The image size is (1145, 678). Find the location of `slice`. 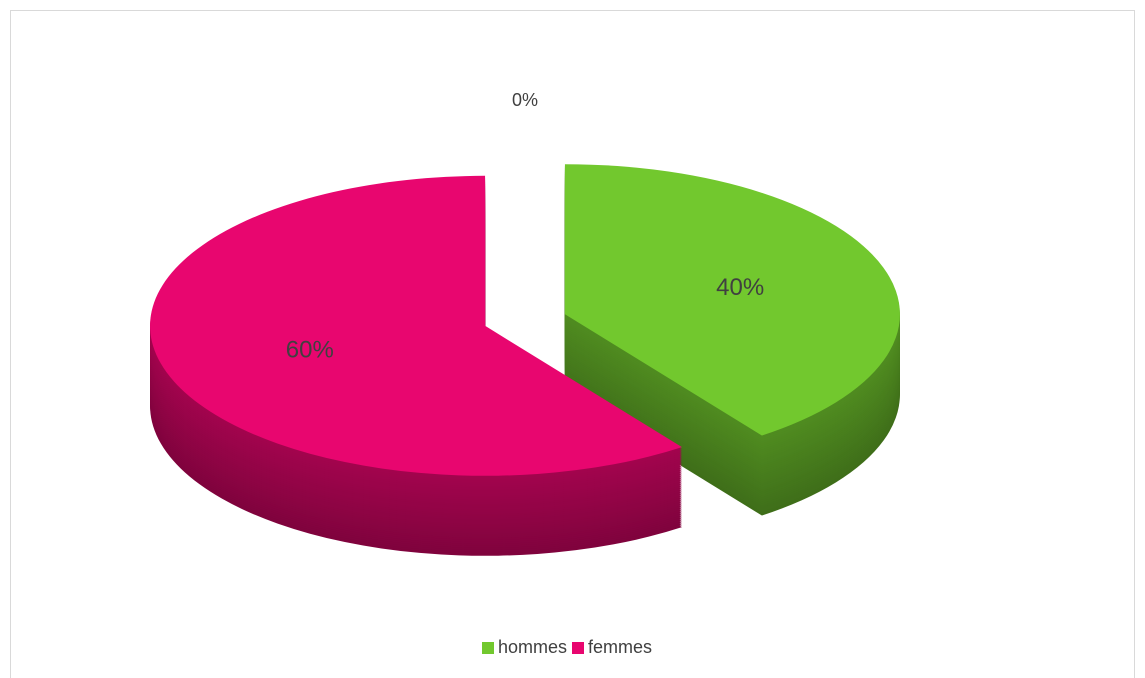

slice is located at coordinates (732, 300).